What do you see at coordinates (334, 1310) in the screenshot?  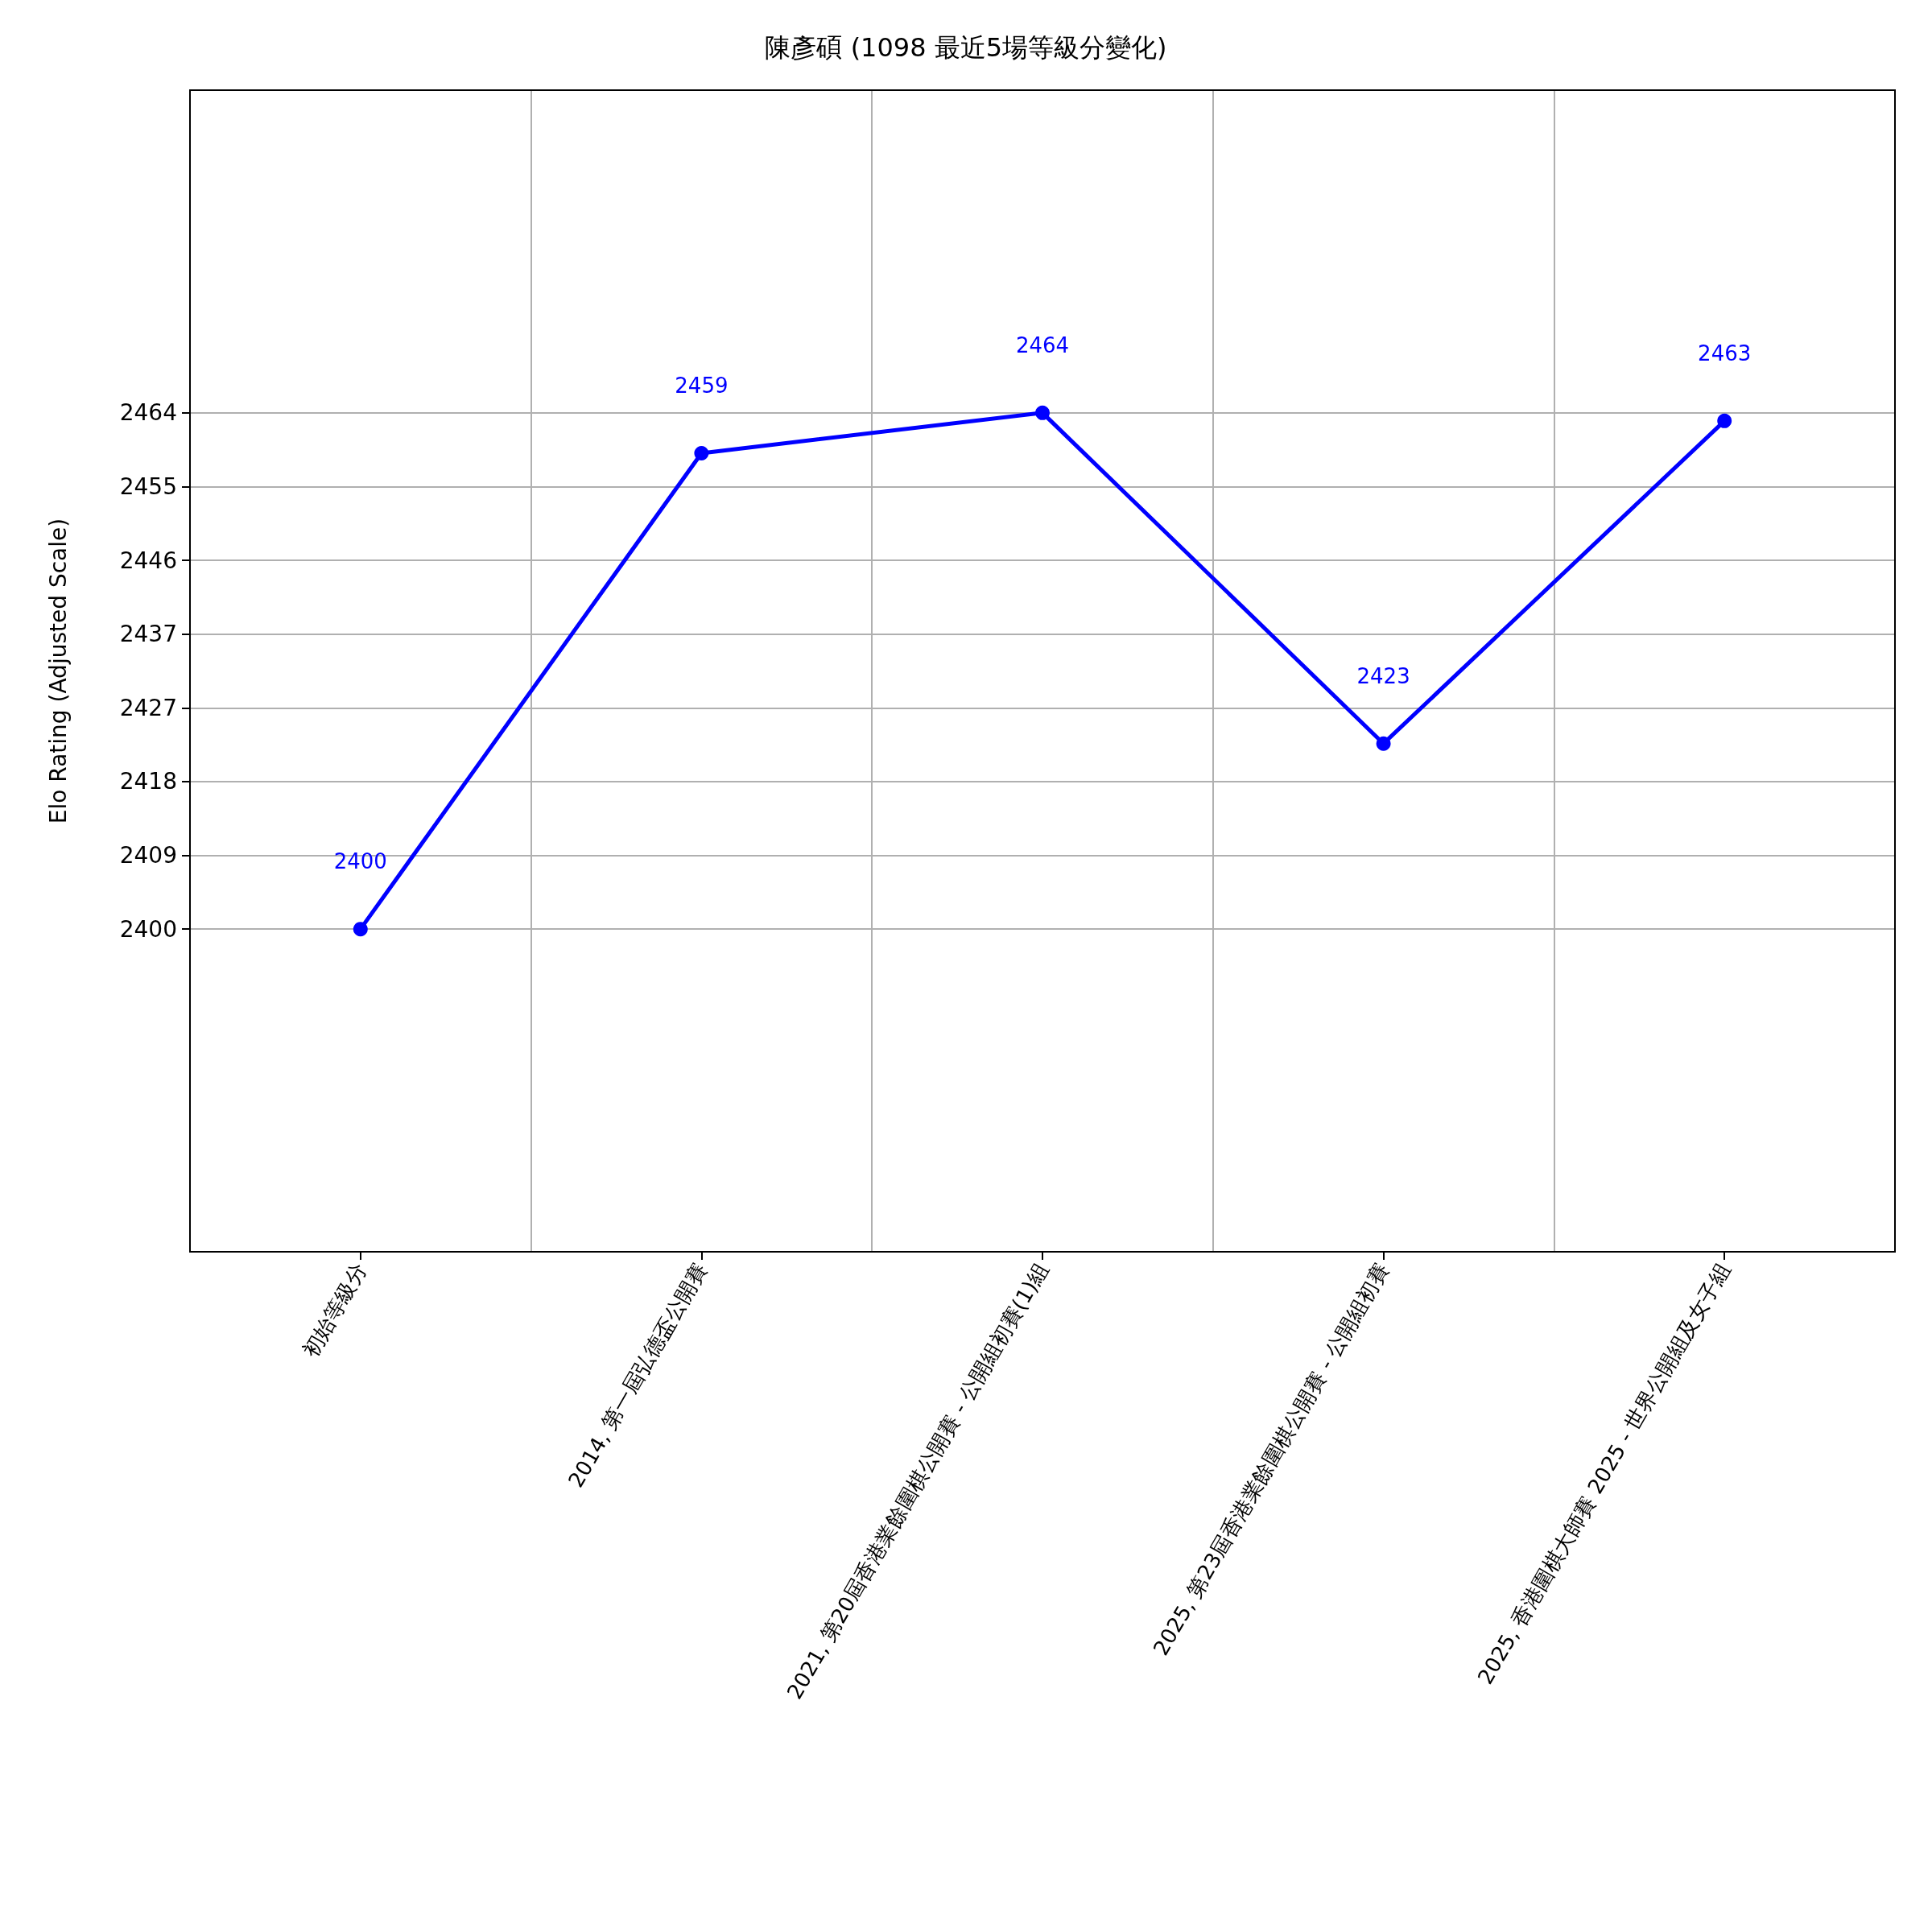 I see `x-tick-label: 初始等級分` at bounding box center [334, 1310].